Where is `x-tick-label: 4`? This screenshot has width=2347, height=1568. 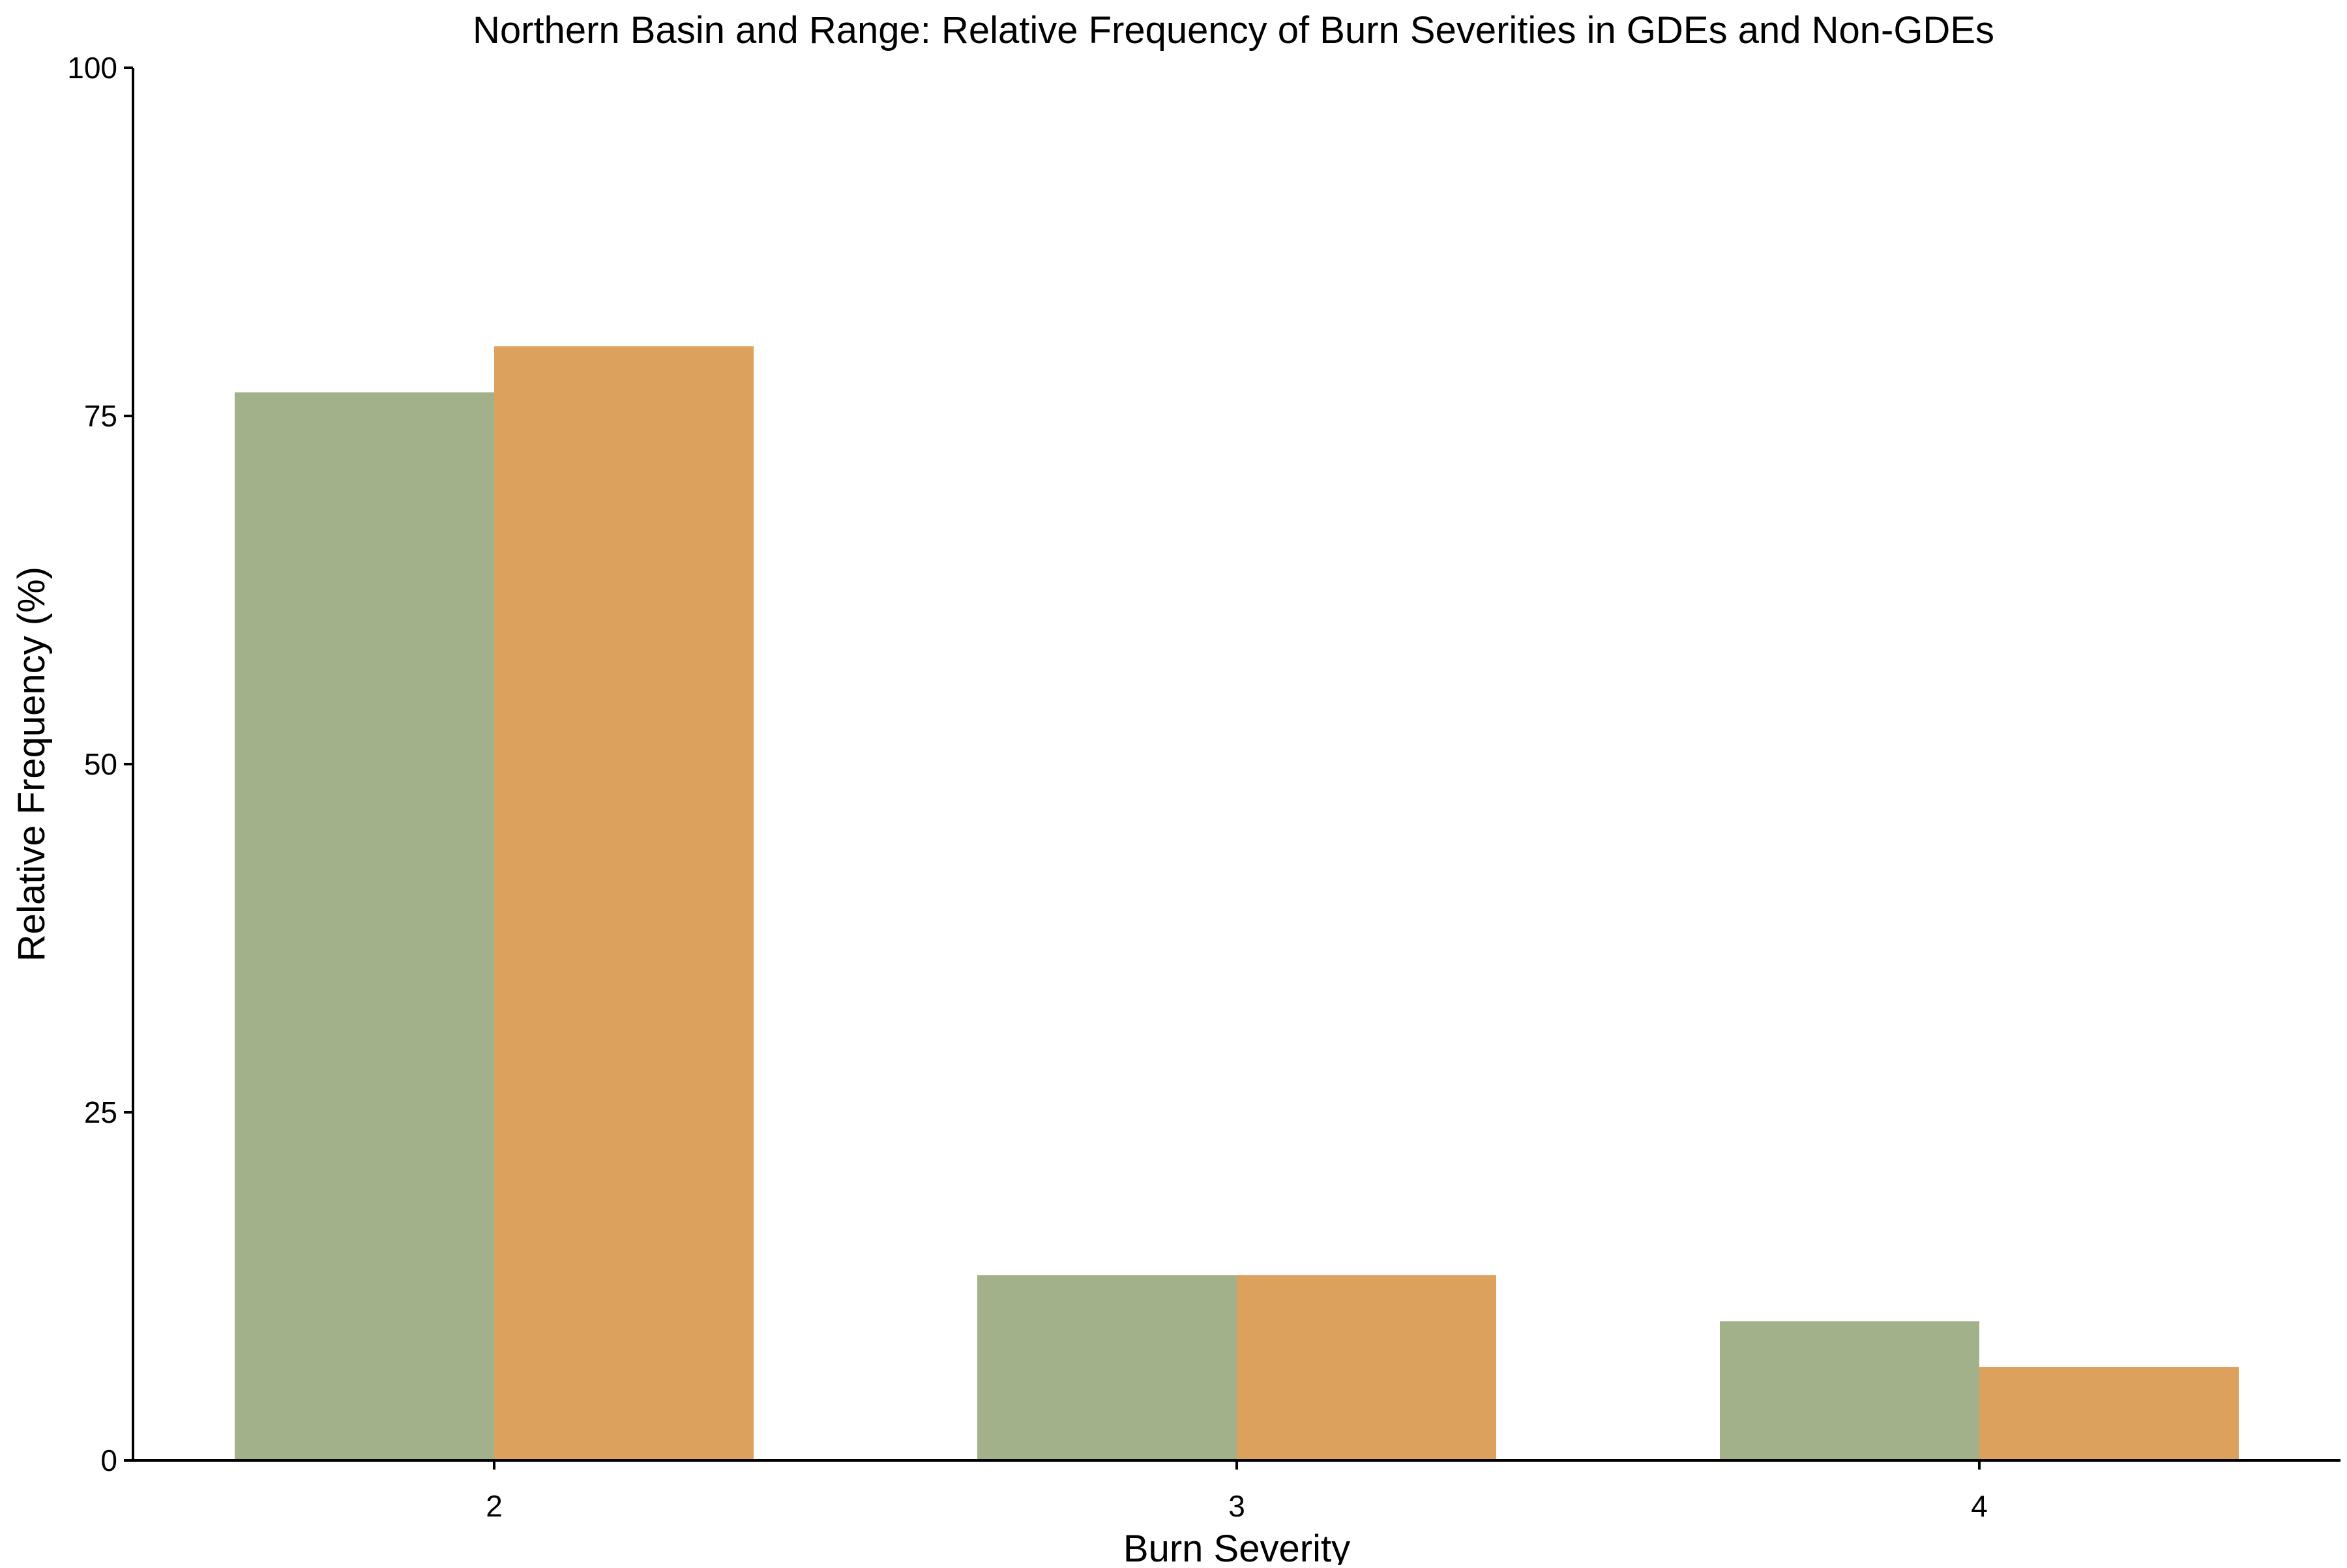
x-tick-label: 4 is located at coordinates (1980, 1506).